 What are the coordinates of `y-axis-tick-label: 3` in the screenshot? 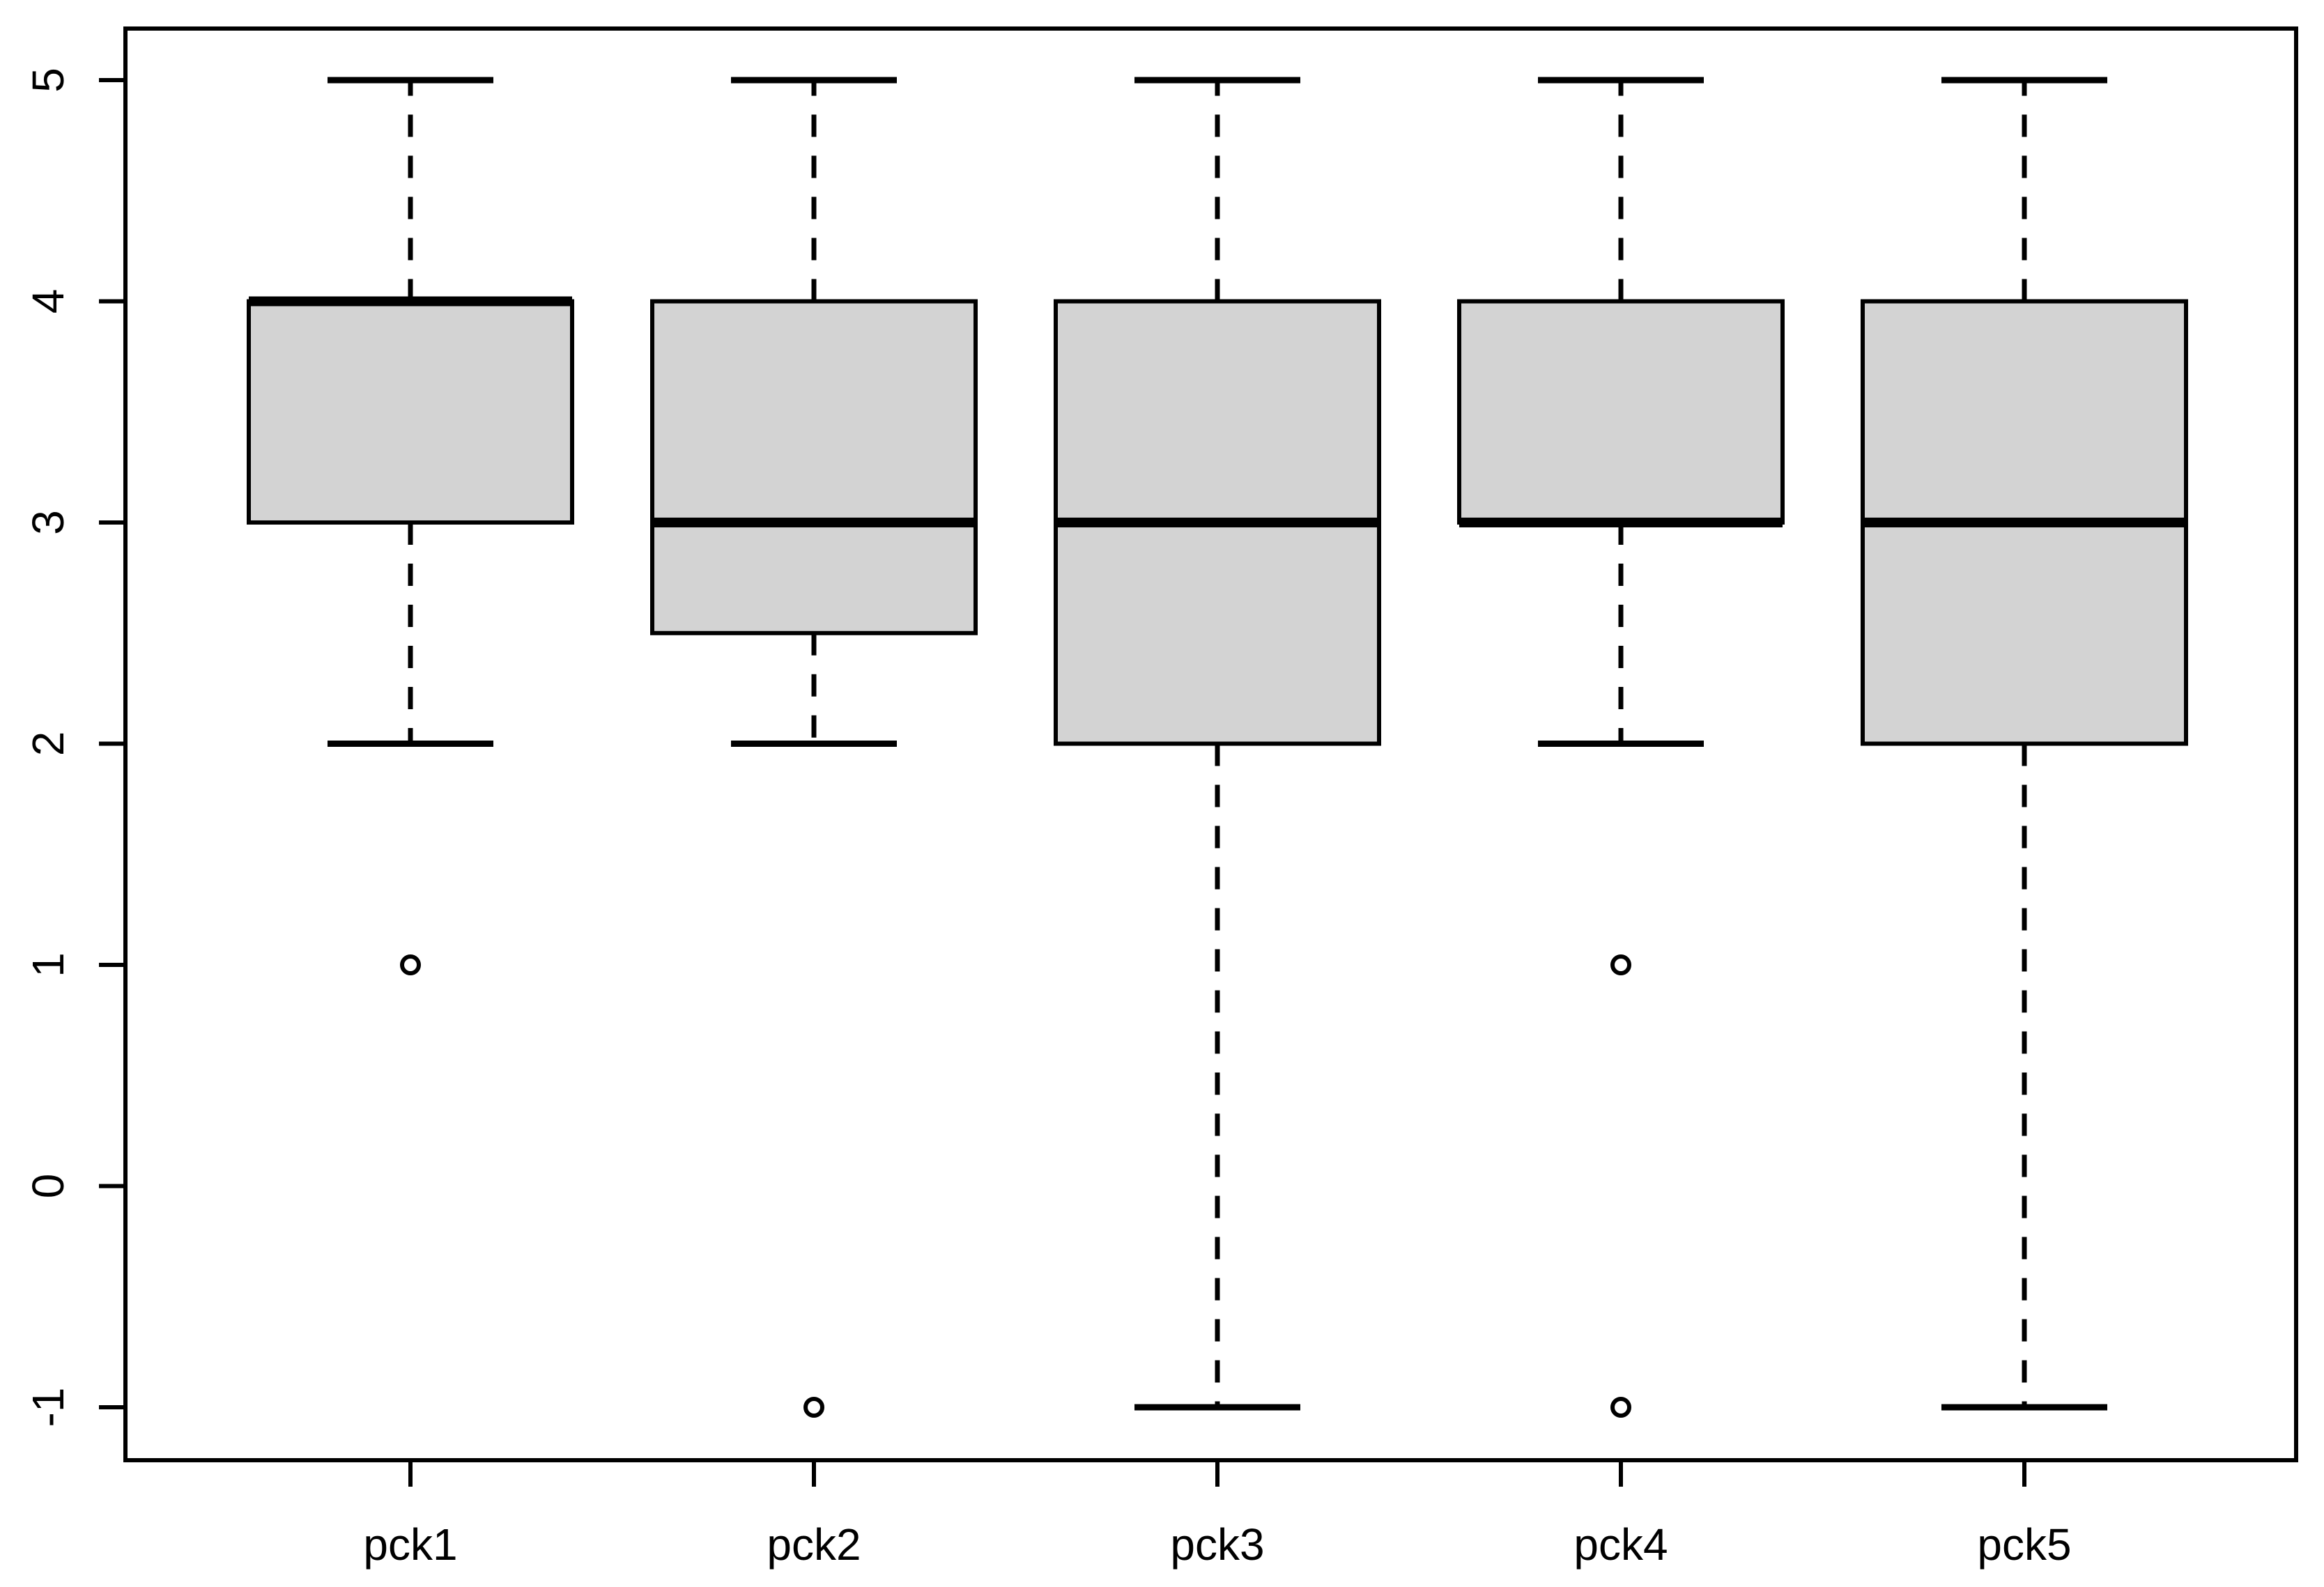 It's located at (48, 522).